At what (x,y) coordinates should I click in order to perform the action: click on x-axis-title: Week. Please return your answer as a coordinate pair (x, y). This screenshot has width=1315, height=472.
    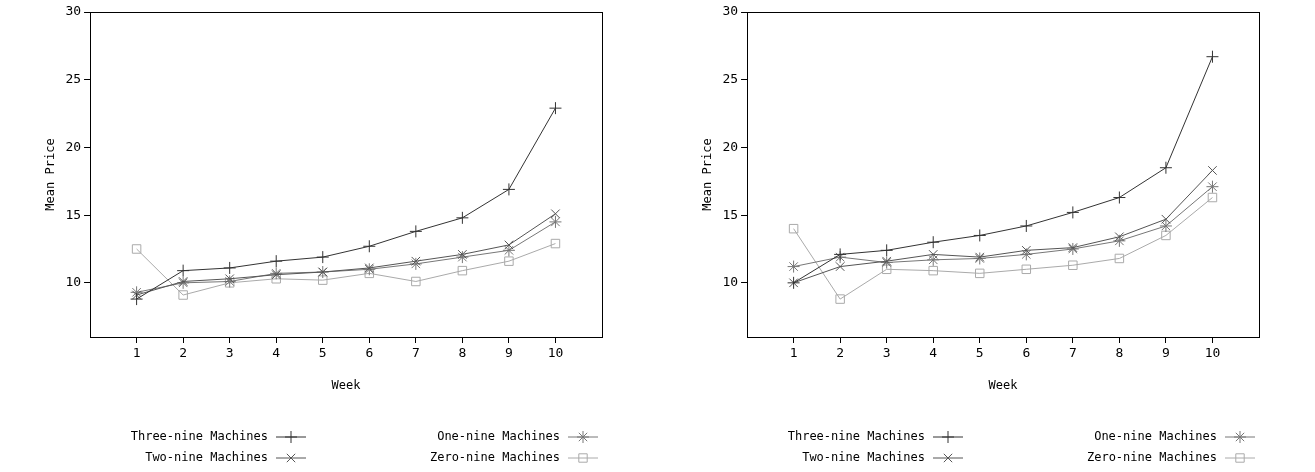
    Looking at the image, I should click on (1003, 384).